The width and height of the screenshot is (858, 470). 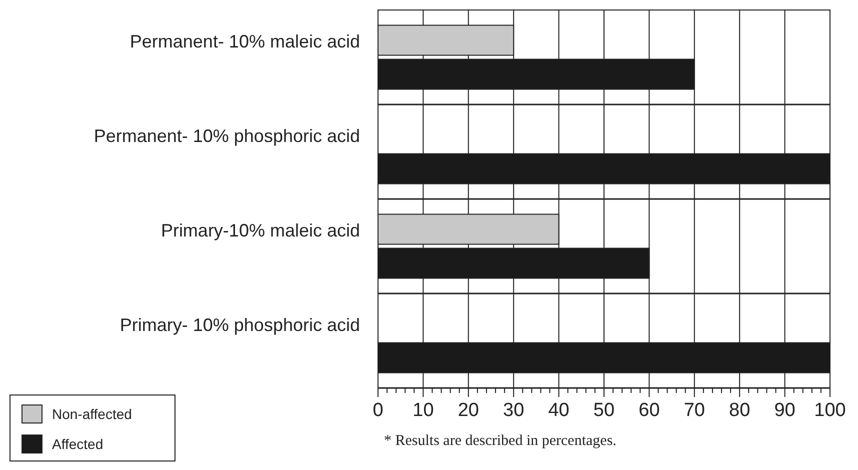 What do you see at coordinates (830, 410) in the screenshot?
I see `x-tick-label: 100` at bounding box center [830, 410].